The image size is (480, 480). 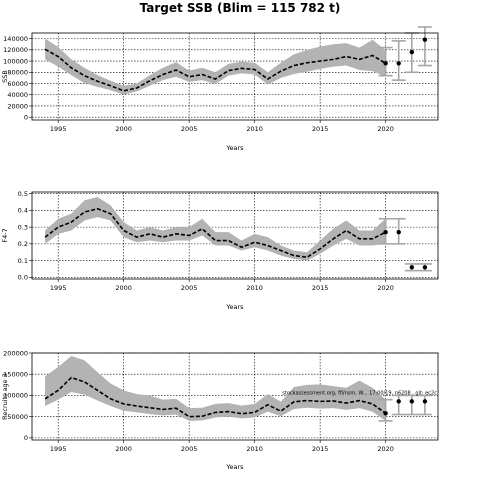 I want to click on y-axis-label: Recruits age 3, so click(x=5, y=396).